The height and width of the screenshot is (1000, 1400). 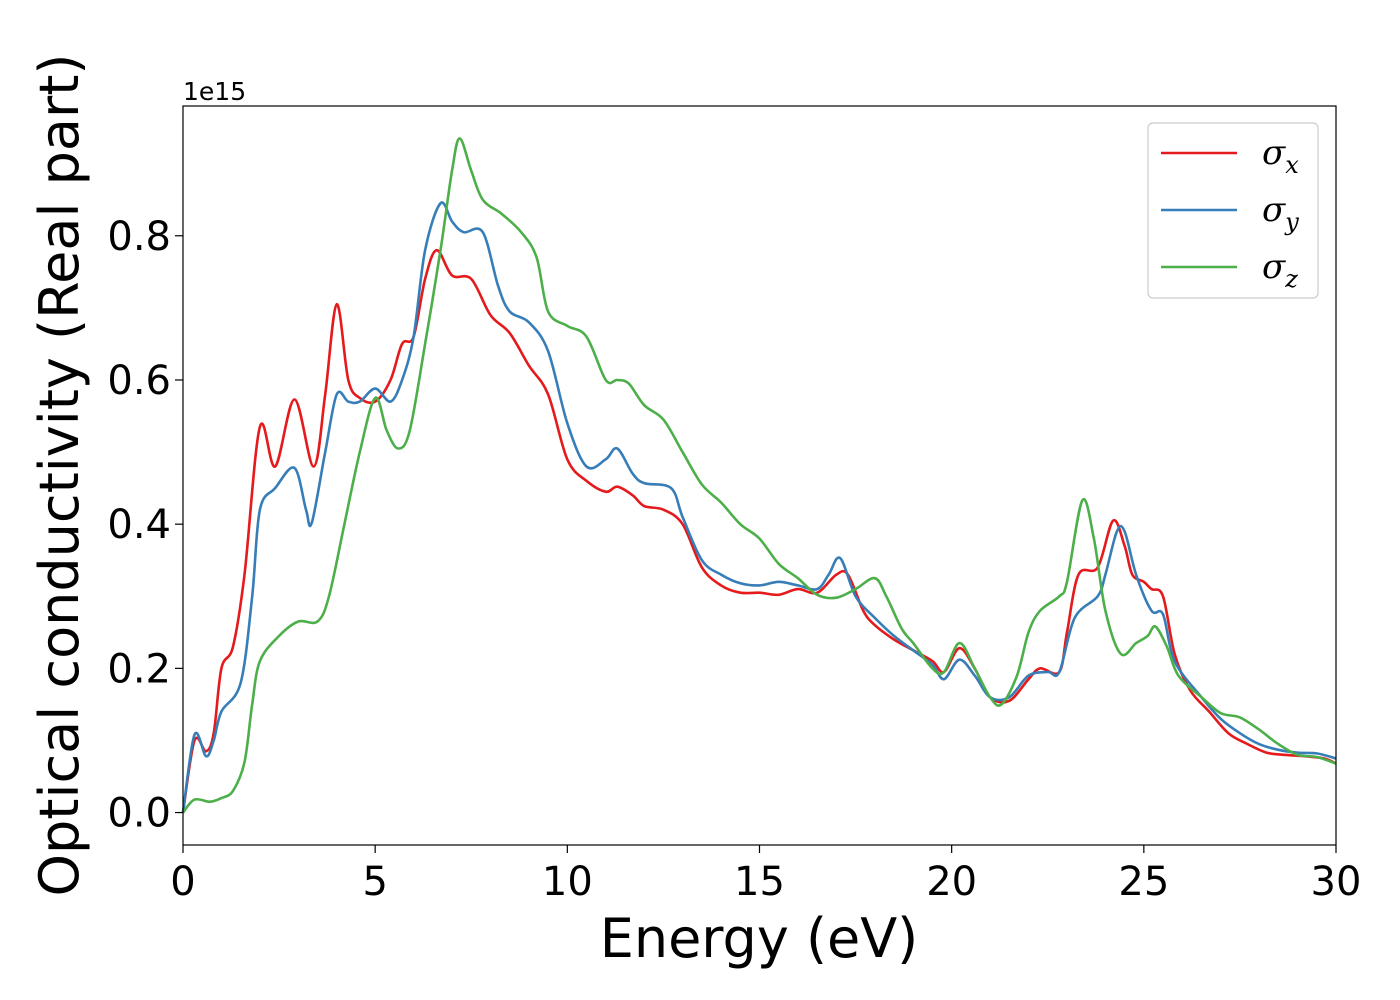 What do you see at coordinates (1291, 222) in the screenshot?
I see `legend-subscript: y` at bounding box center [1291, 222].